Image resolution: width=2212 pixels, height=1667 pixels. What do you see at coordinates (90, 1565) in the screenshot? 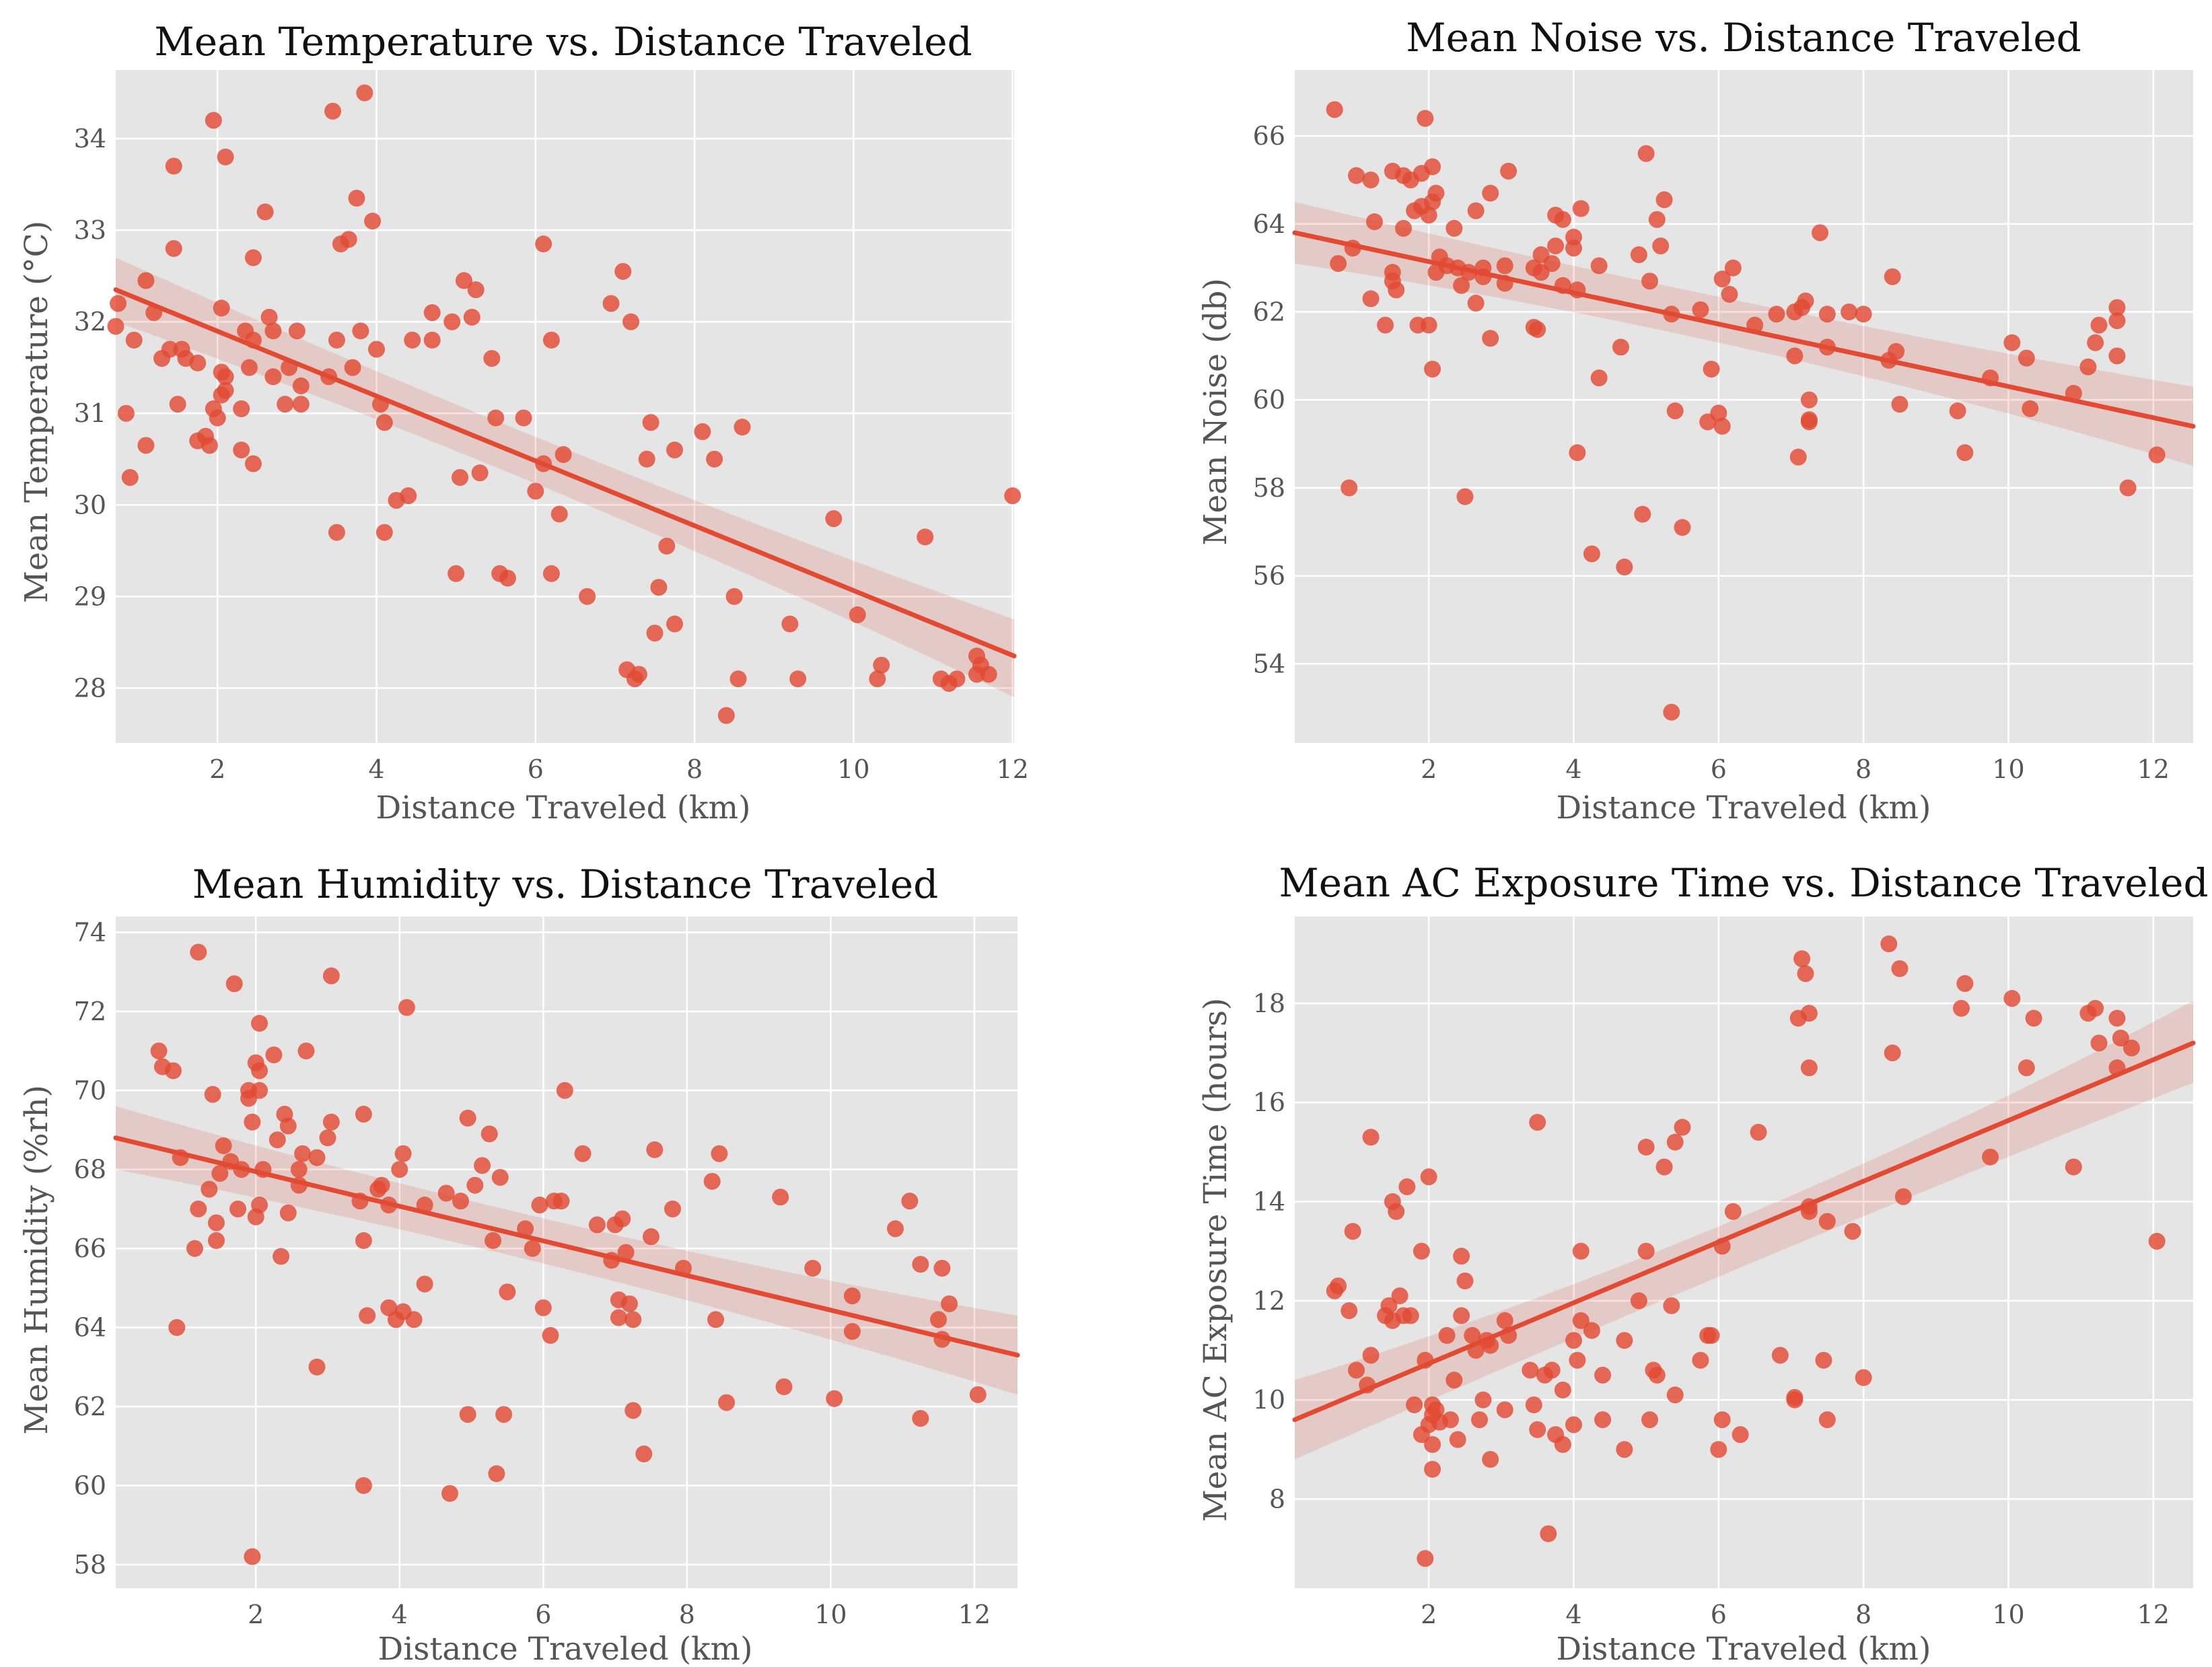
I see `y-tick-label: 58` at bounding box center [90, 1565].